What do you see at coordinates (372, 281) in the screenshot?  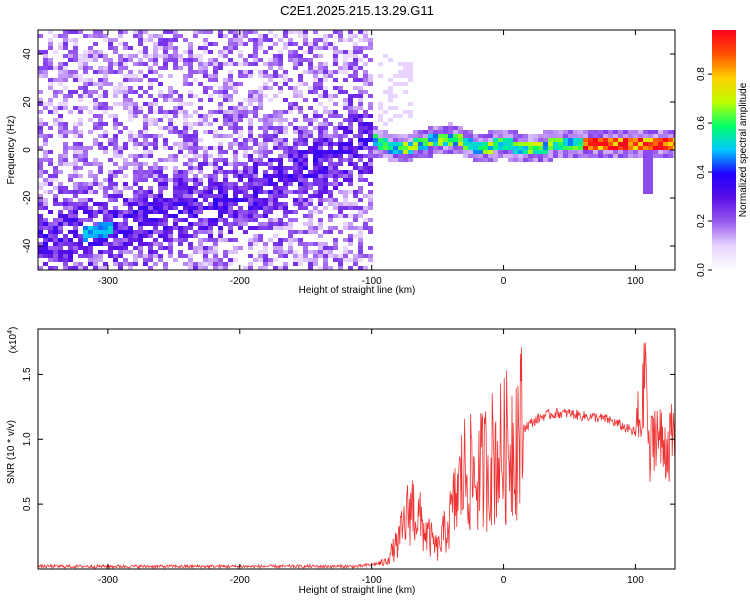 I see `spectrogram-x-tick-label: -100` at bounding box center [372, 281].